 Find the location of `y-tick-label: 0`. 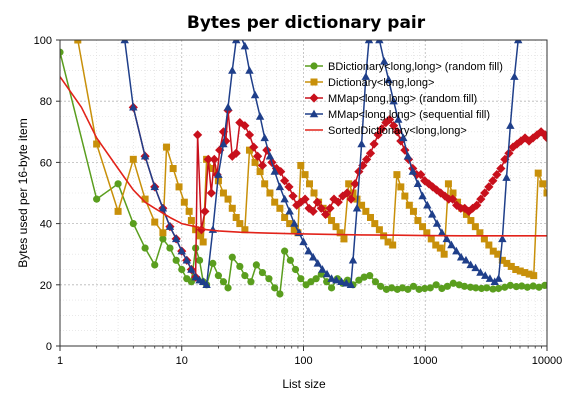

y-tick-label: 0 is located at coordinates (49, 347).